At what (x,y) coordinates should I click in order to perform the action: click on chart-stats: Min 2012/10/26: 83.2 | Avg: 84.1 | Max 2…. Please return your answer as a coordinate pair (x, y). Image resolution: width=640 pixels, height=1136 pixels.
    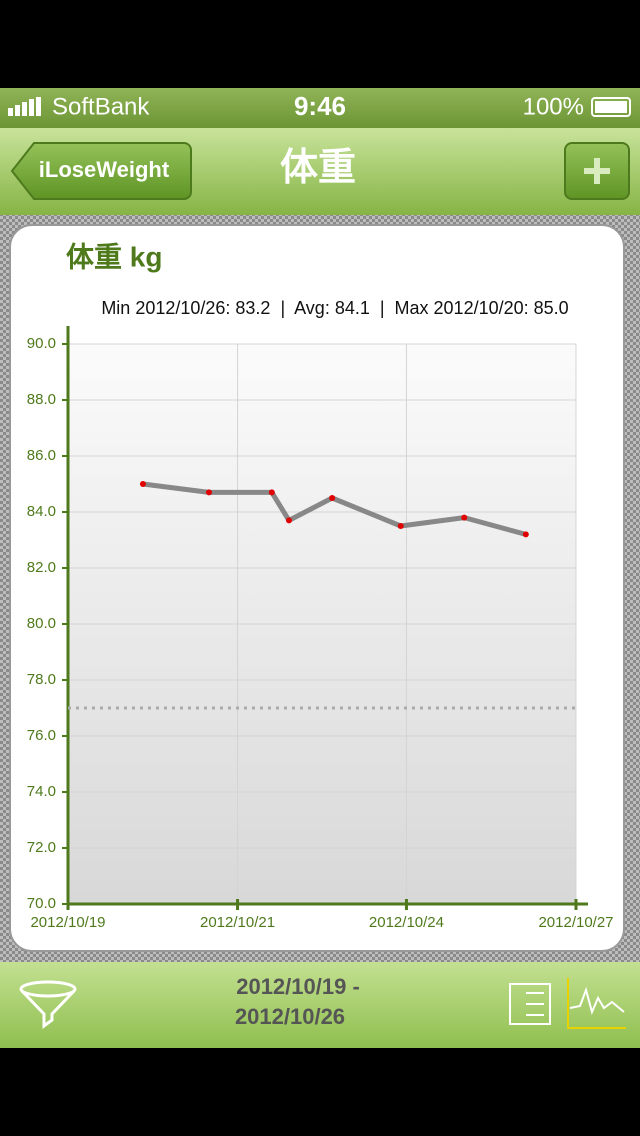
    Looking at the image, I should click on (334, 308).